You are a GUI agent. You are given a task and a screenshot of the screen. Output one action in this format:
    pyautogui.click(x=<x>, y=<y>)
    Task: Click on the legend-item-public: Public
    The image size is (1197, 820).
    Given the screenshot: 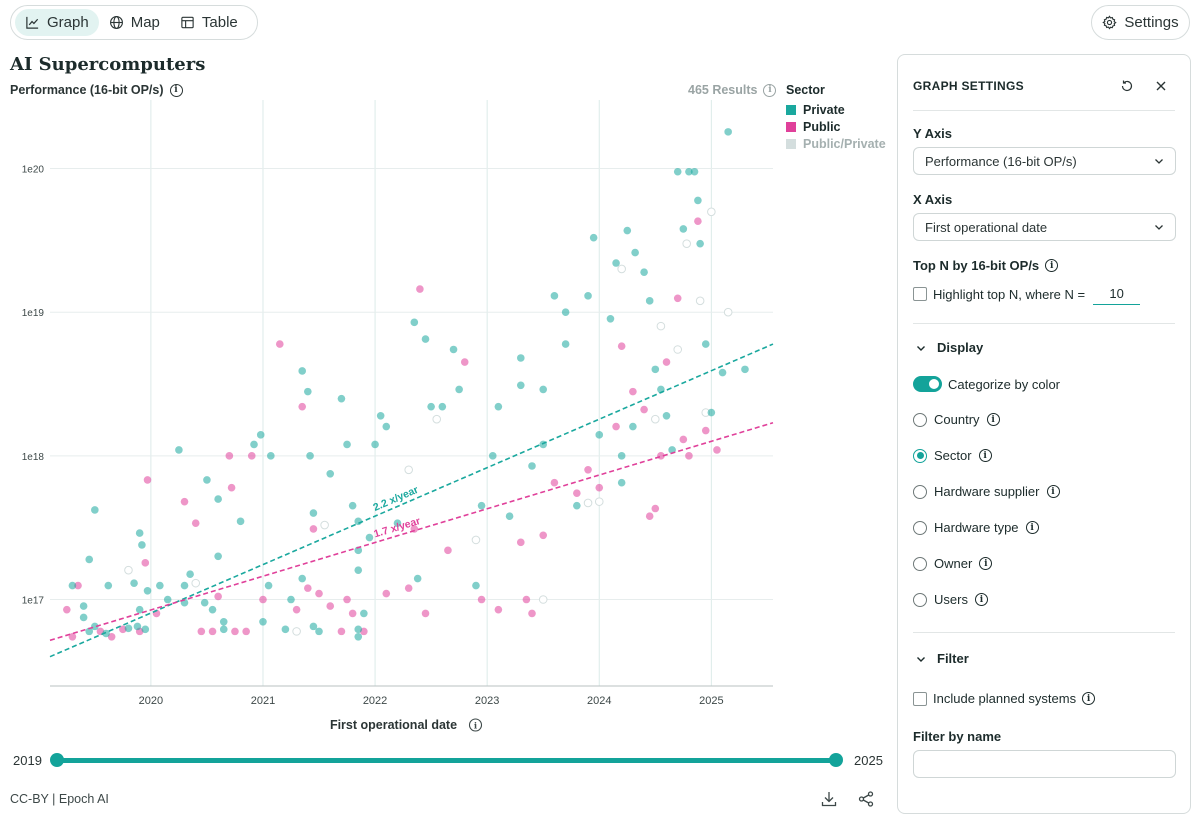 What is the action you would take?
    pyautogui.click(x=836, y=126)
    